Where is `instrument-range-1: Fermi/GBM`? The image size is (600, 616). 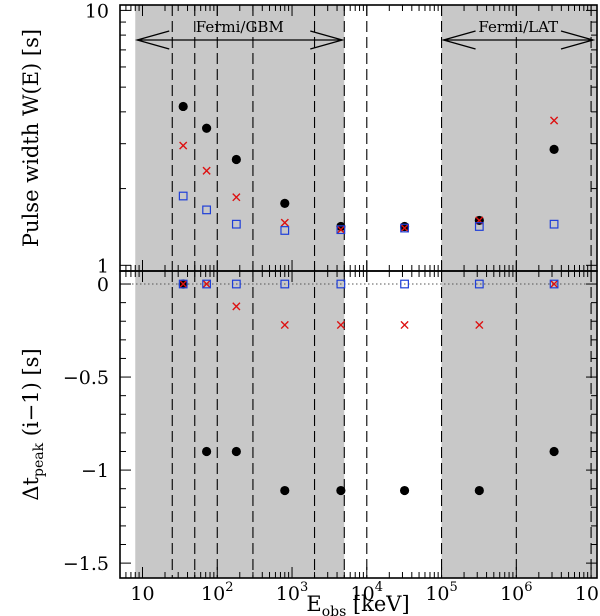 instrument-range-1: Fermi/GBM is located at coordinates (239, 34).